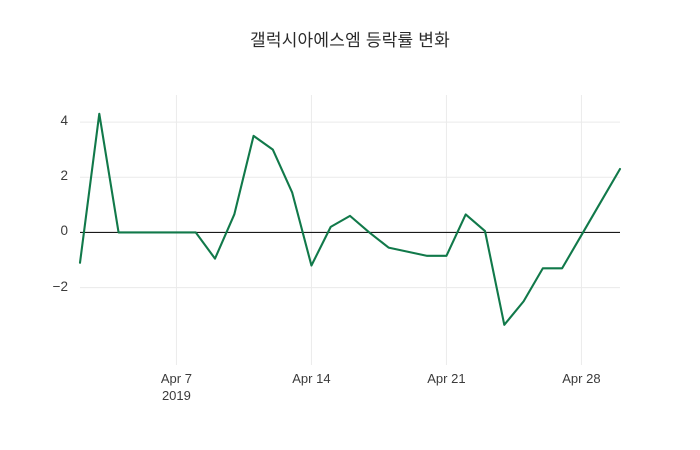 The width and height of the screenshot is (700, 450). What do you see at coordinates (176, 387) in the screenshot?
I see `x-axis-tick-group: Apr 7 2019` at bounding box center [176, 387].